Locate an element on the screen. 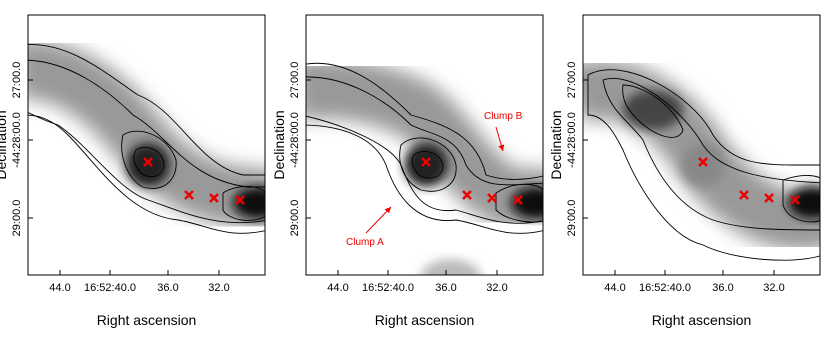 This screenshot has height=338, width=830. emission-band is located at coordinates (424, 144).